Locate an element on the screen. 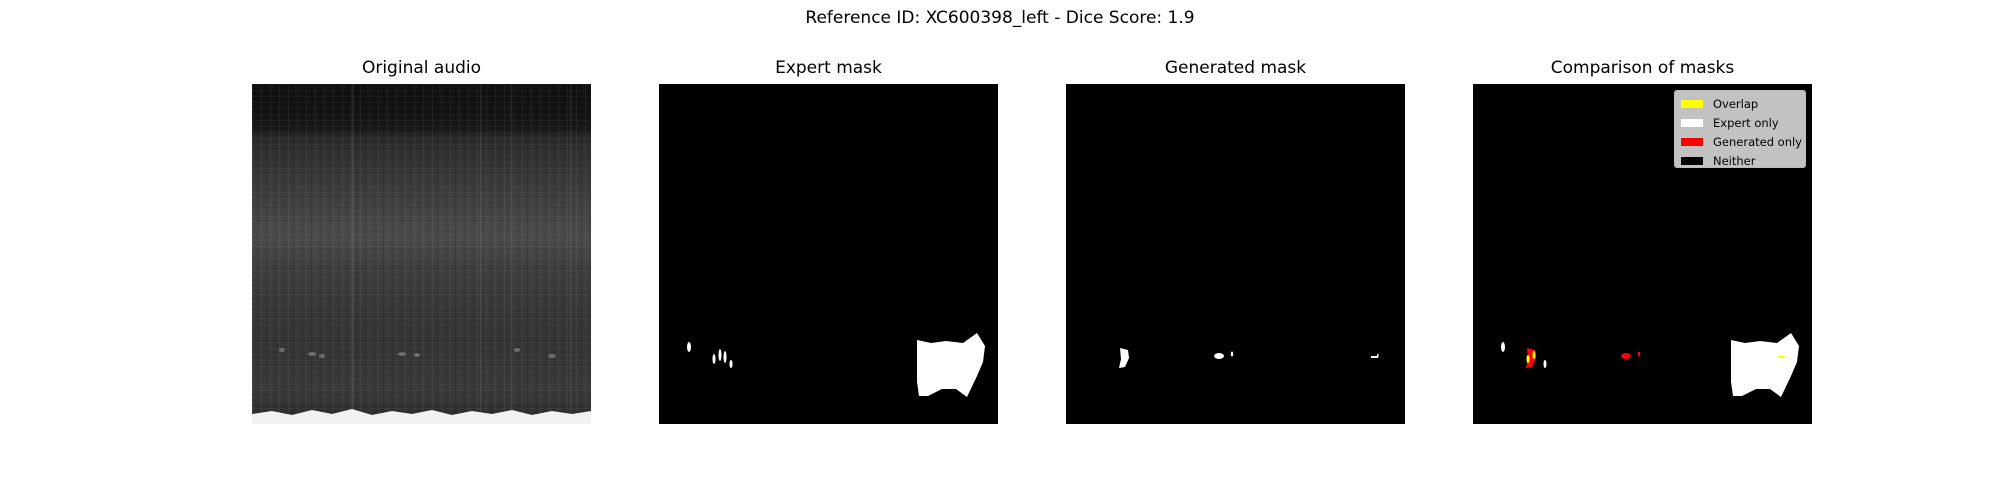 This screenshot has width=2000, height=500. original-audio-title: Original audio is located at coordinates (421, 68).